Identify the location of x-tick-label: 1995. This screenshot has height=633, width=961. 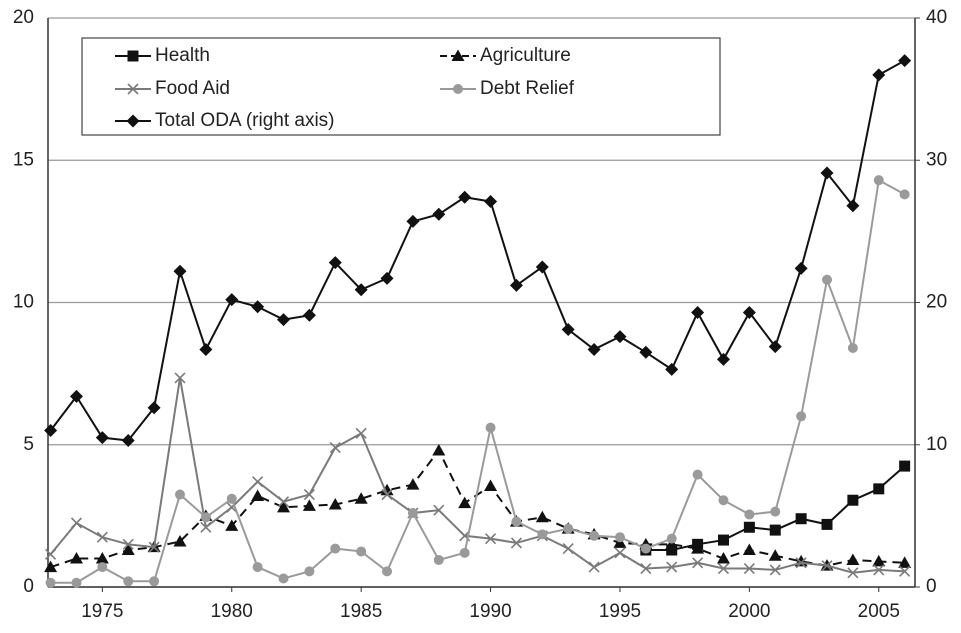
(620, 611).